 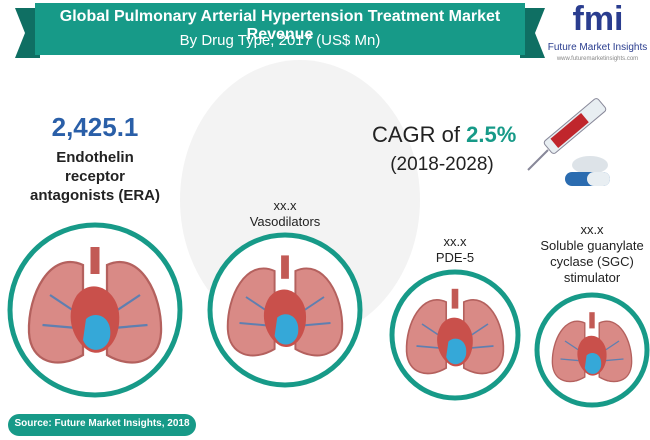 What do you see at coordinates (598, 19) in the screenshot?
I see `logo-mark: fmi` at bounding box center [598, 19].